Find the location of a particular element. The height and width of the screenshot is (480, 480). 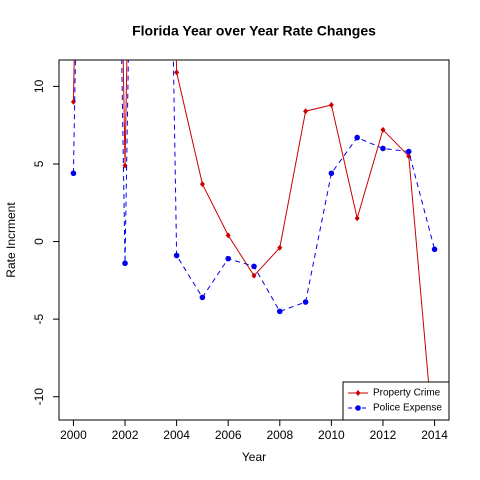

x-tick-label: 2000 is located at coordinates (73, 435).